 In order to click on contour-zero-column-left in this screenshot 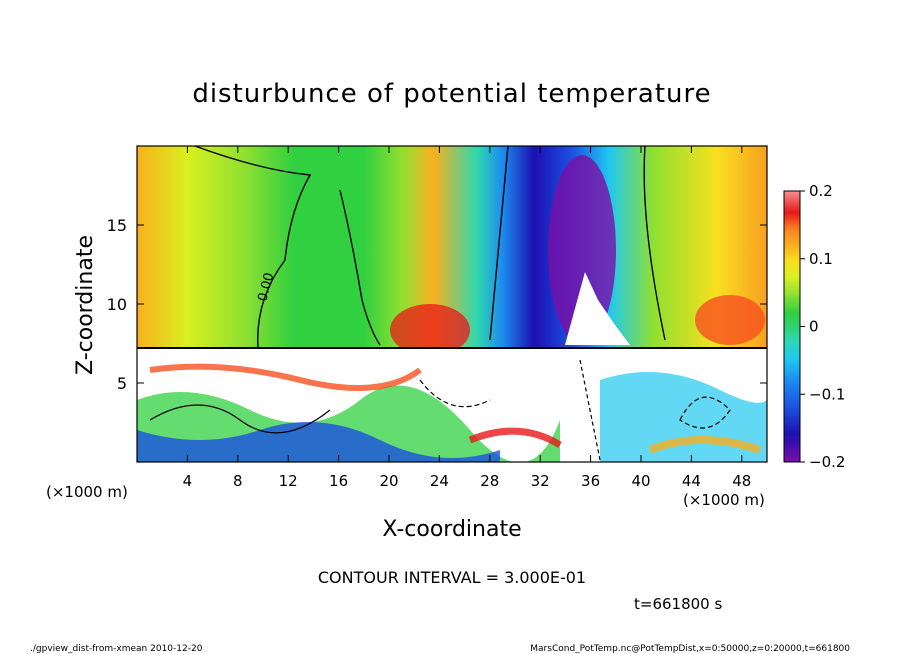, I will do `click(499, 243)`.